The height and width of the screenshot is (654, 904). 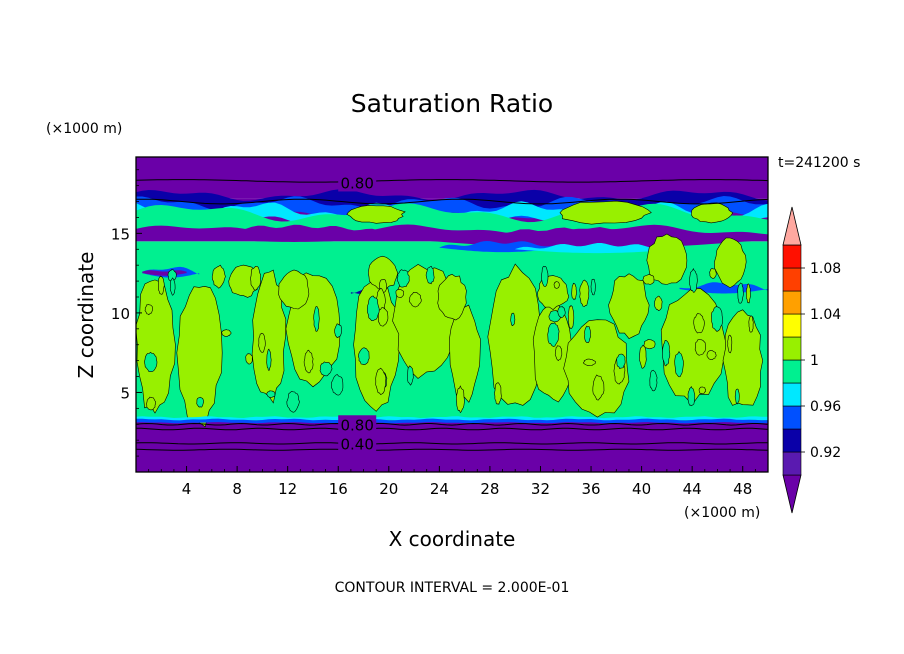 I want to click on colorbar-max-arrow, so click(x=792, y=226).